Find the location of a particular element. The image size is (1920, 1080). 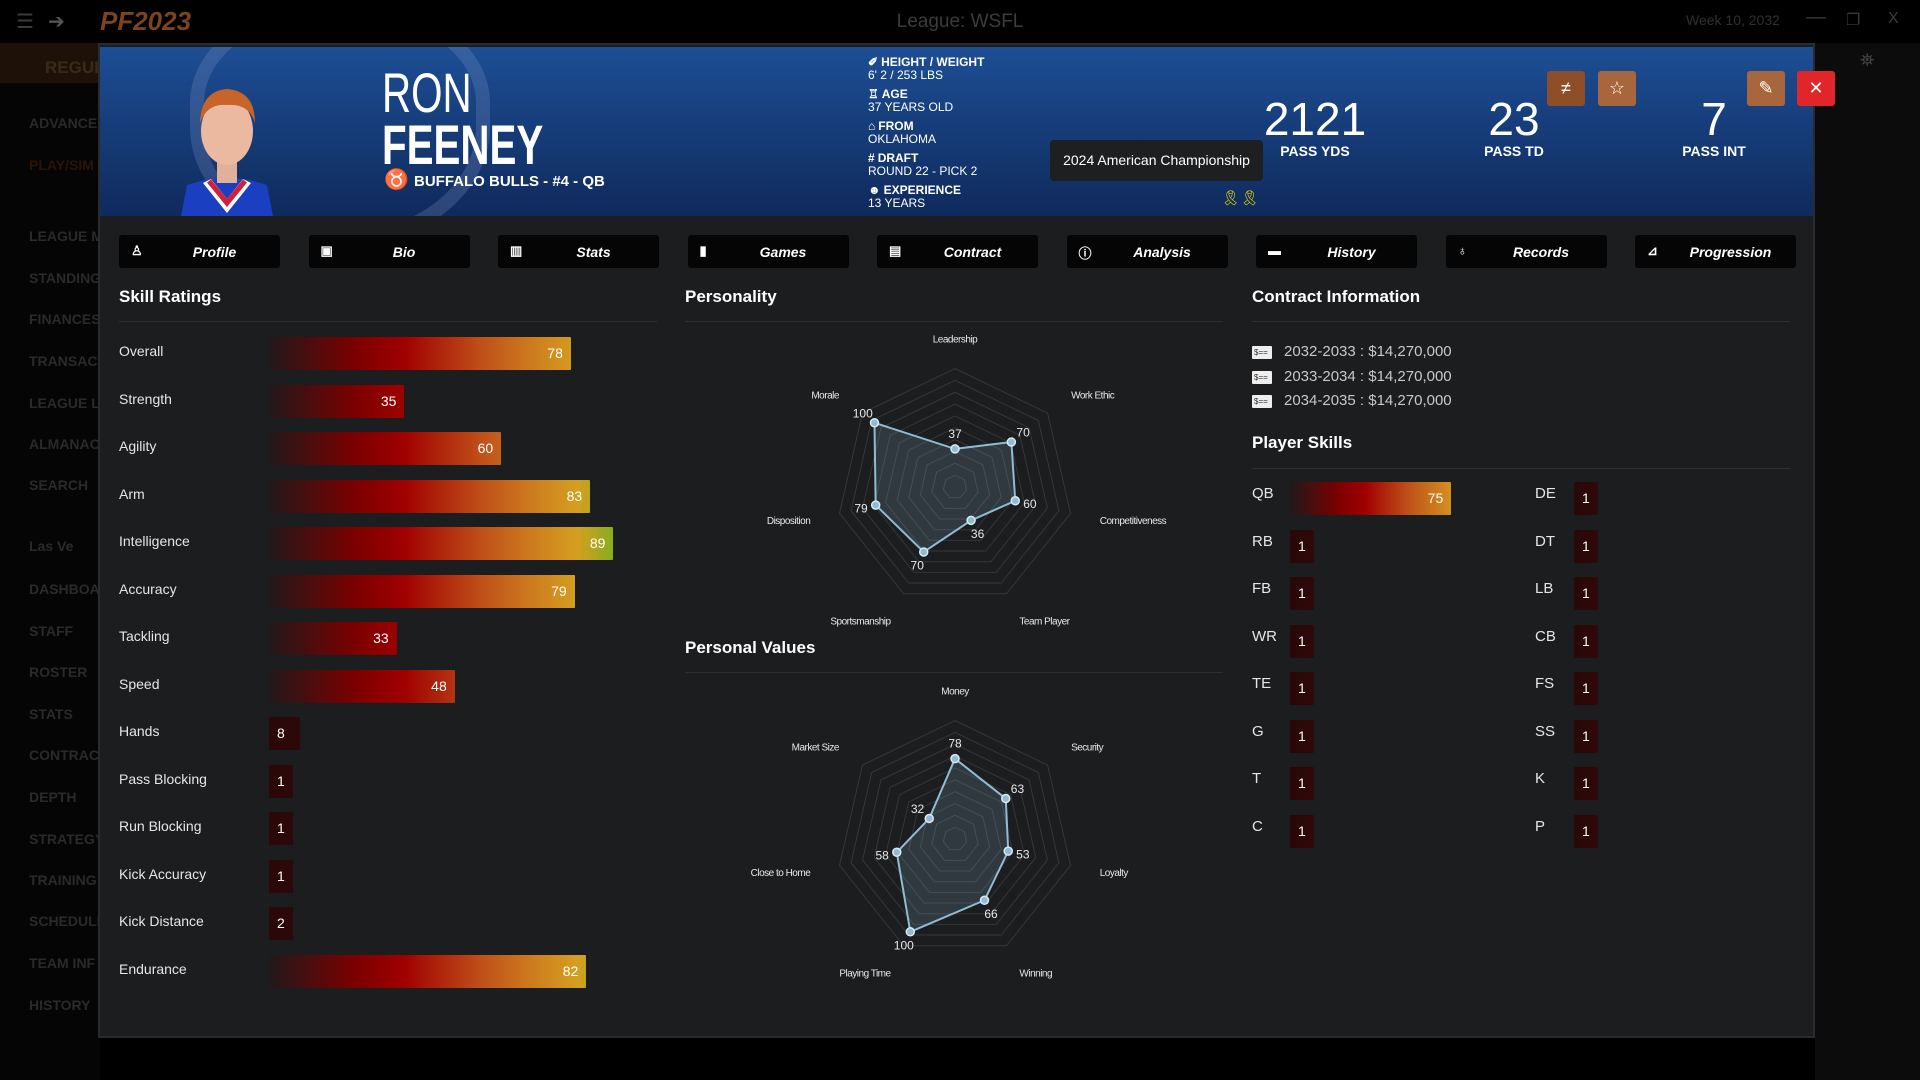

bar-value: 48 is located at coordinates (439, 685).